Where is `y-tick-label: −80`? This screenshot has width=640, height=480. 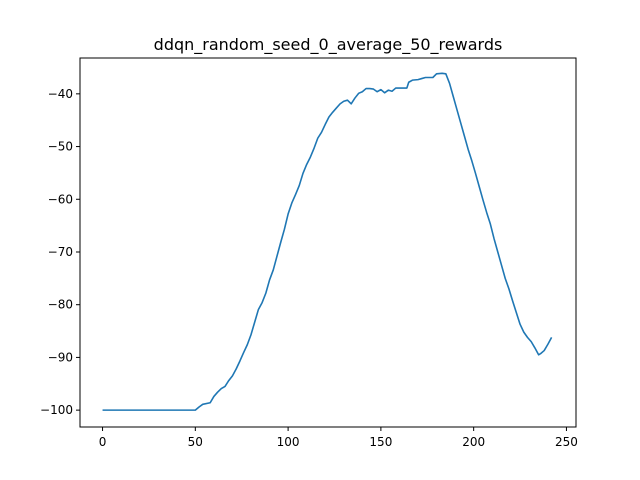 y-tick-label: −80 is located at coordinates (60, 305).